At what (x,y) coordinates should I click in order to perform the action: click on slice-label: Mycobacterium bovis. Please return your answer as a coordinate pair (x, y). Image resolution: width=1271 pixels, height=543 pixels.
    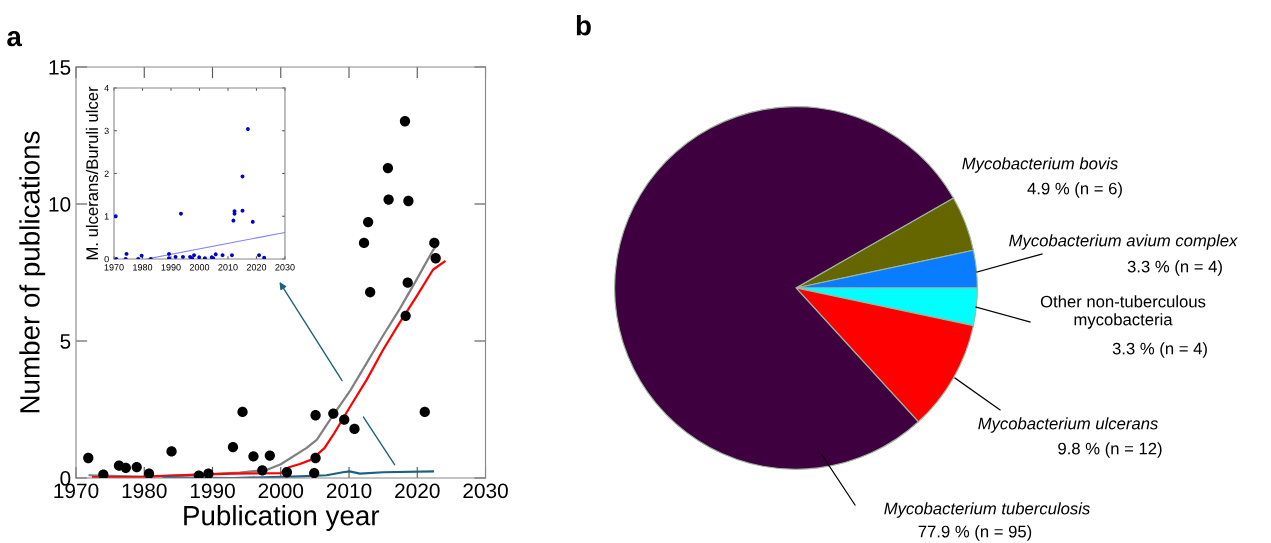
    Looking at the image, I should click on (1040, 165).